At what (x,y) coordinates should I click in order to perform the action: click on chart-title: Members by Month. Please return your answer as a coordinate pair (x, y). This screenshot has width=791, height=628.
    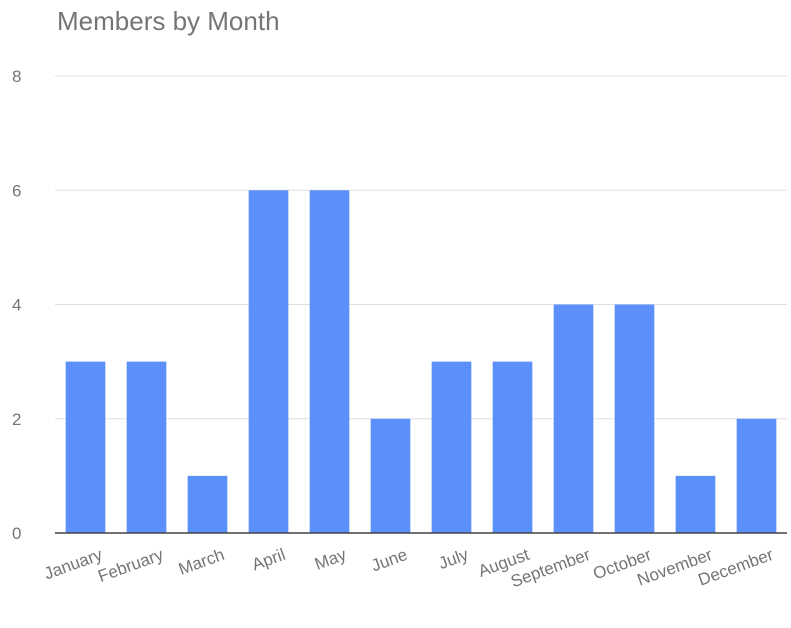
    Looking at the image, I should click on (168, 21).